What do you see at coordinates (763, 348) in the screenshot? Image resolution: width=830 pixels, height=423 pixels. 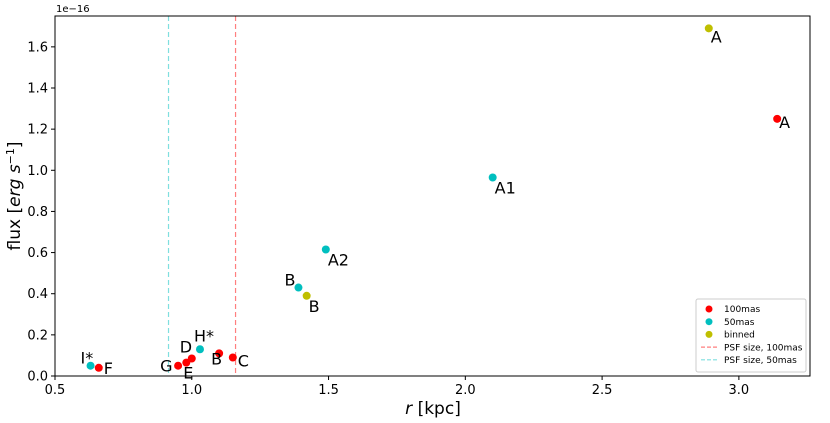 I see `legend-label: PSF size, 100mas` at bounding box center [763, 348].